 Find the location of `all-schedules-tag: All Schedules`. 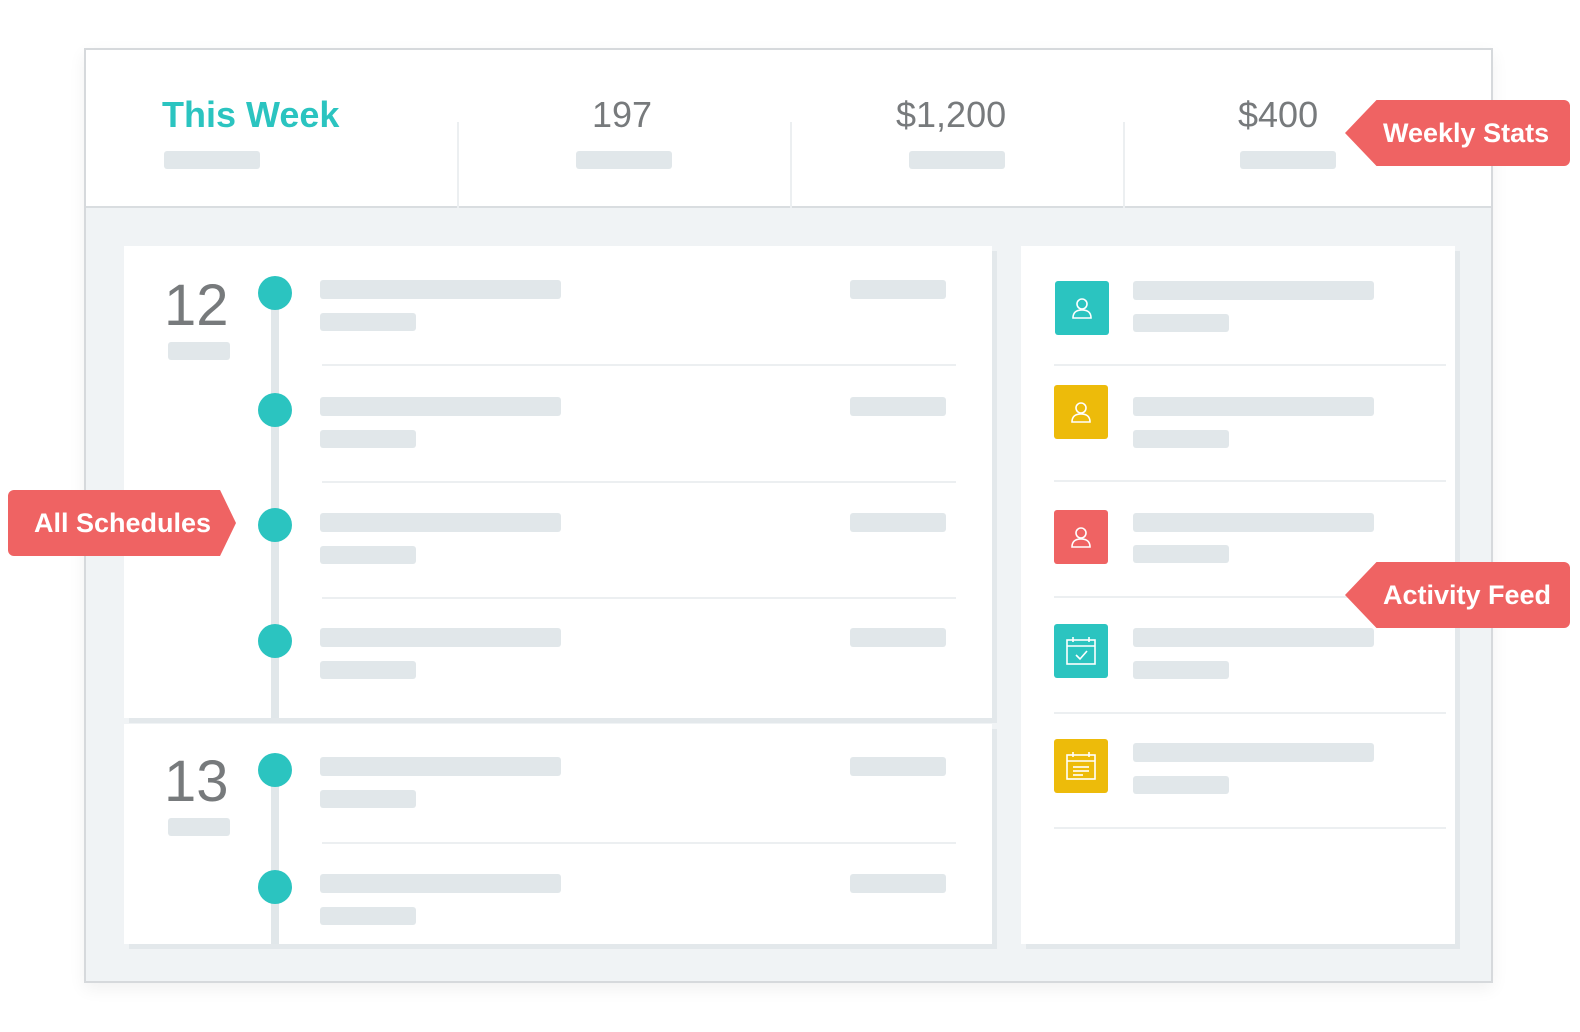

all-schedules-tag: All Schedules is located at coordinates (122, 523).